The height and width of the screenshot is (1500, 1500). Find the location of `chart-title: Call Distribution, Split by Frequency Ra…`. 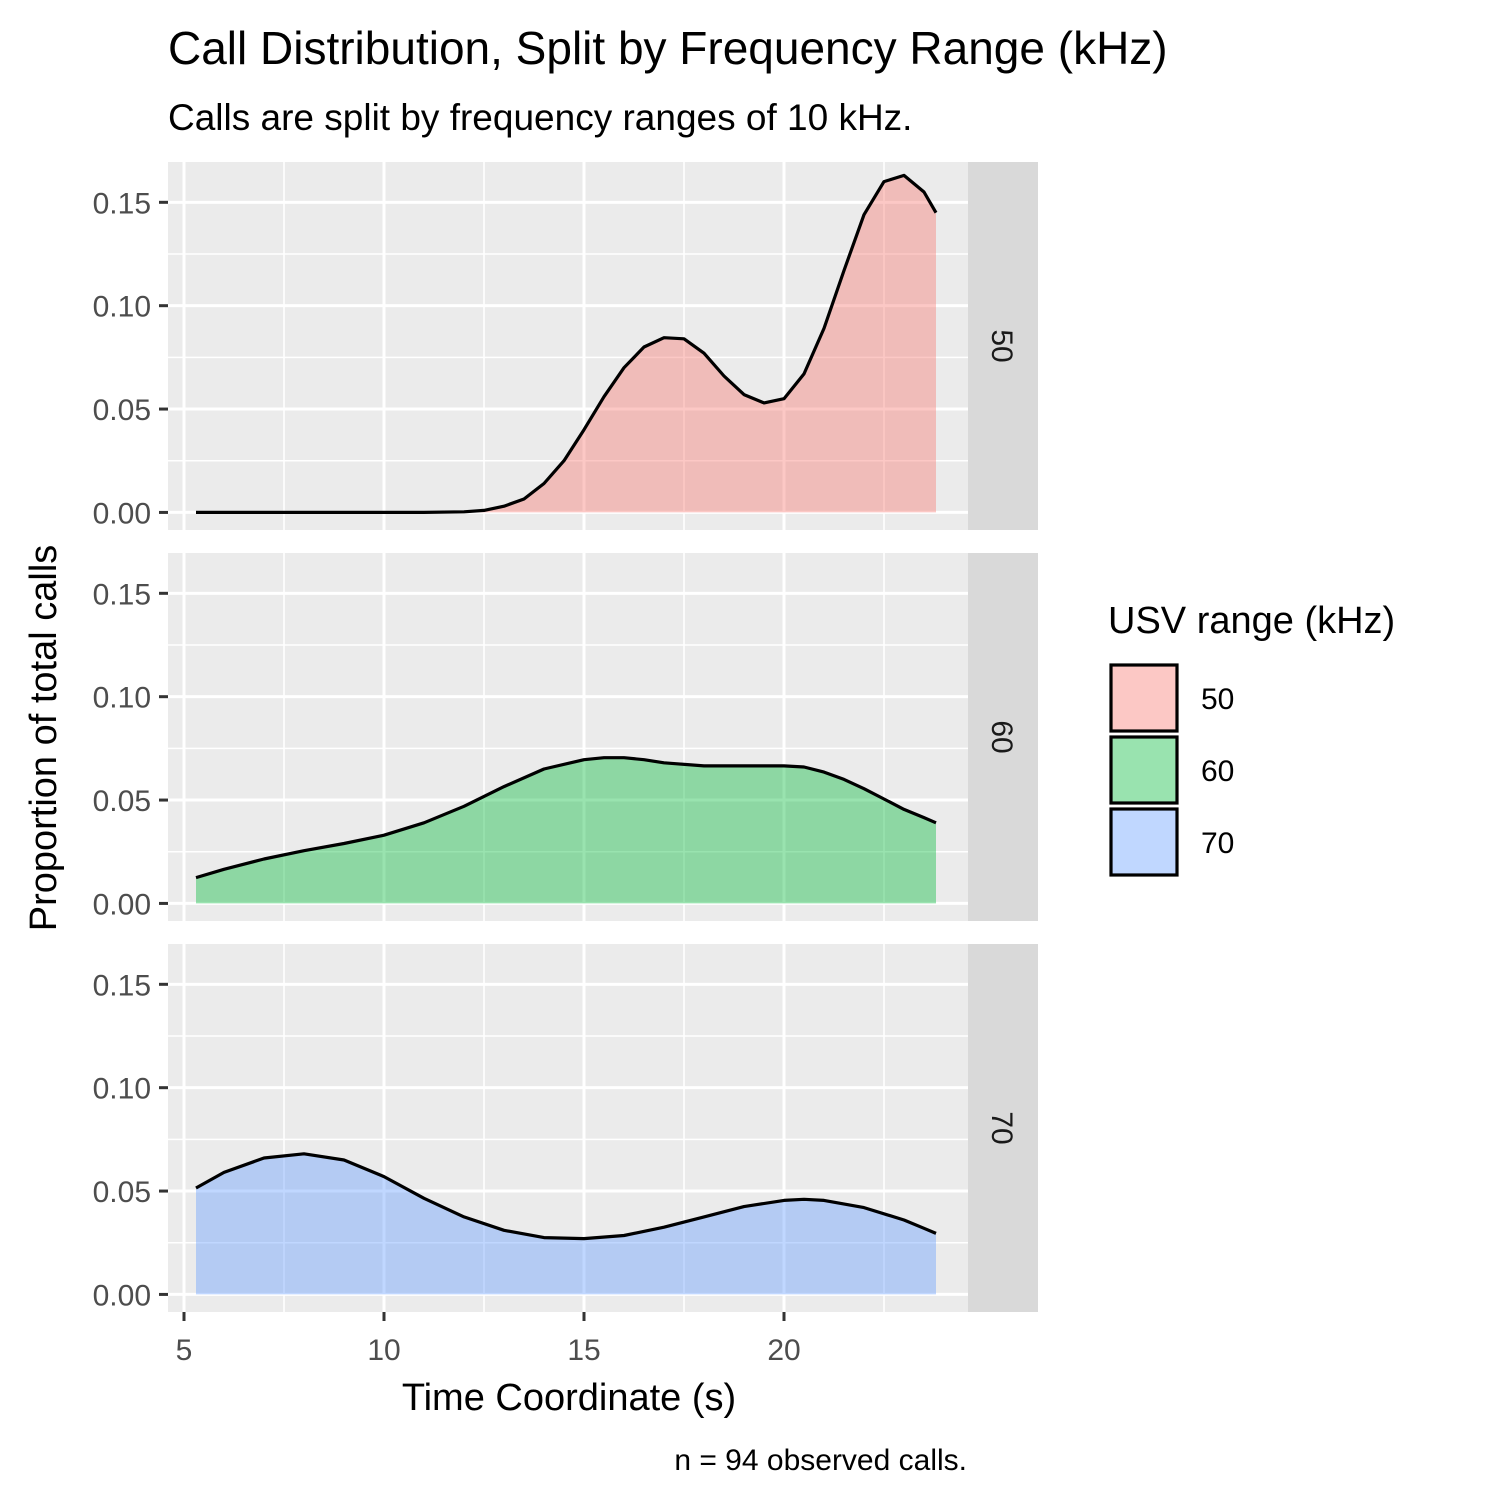

chart-title: Call Distribution, Split by Frequency Ra… is located at coordinates (668, 48).